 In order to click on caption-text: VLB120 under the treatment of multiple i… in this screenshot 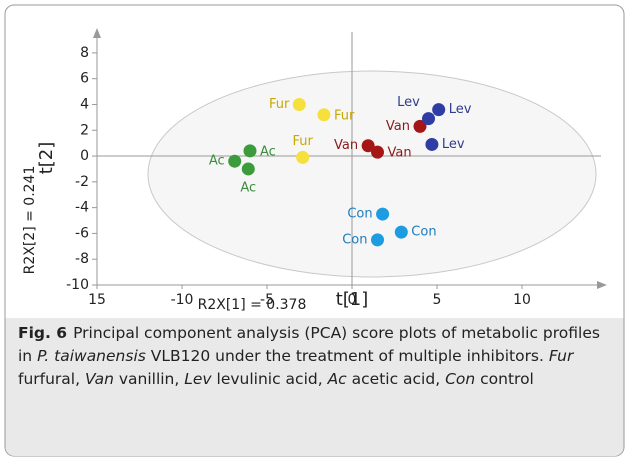, I will do `click(347, 356)`.